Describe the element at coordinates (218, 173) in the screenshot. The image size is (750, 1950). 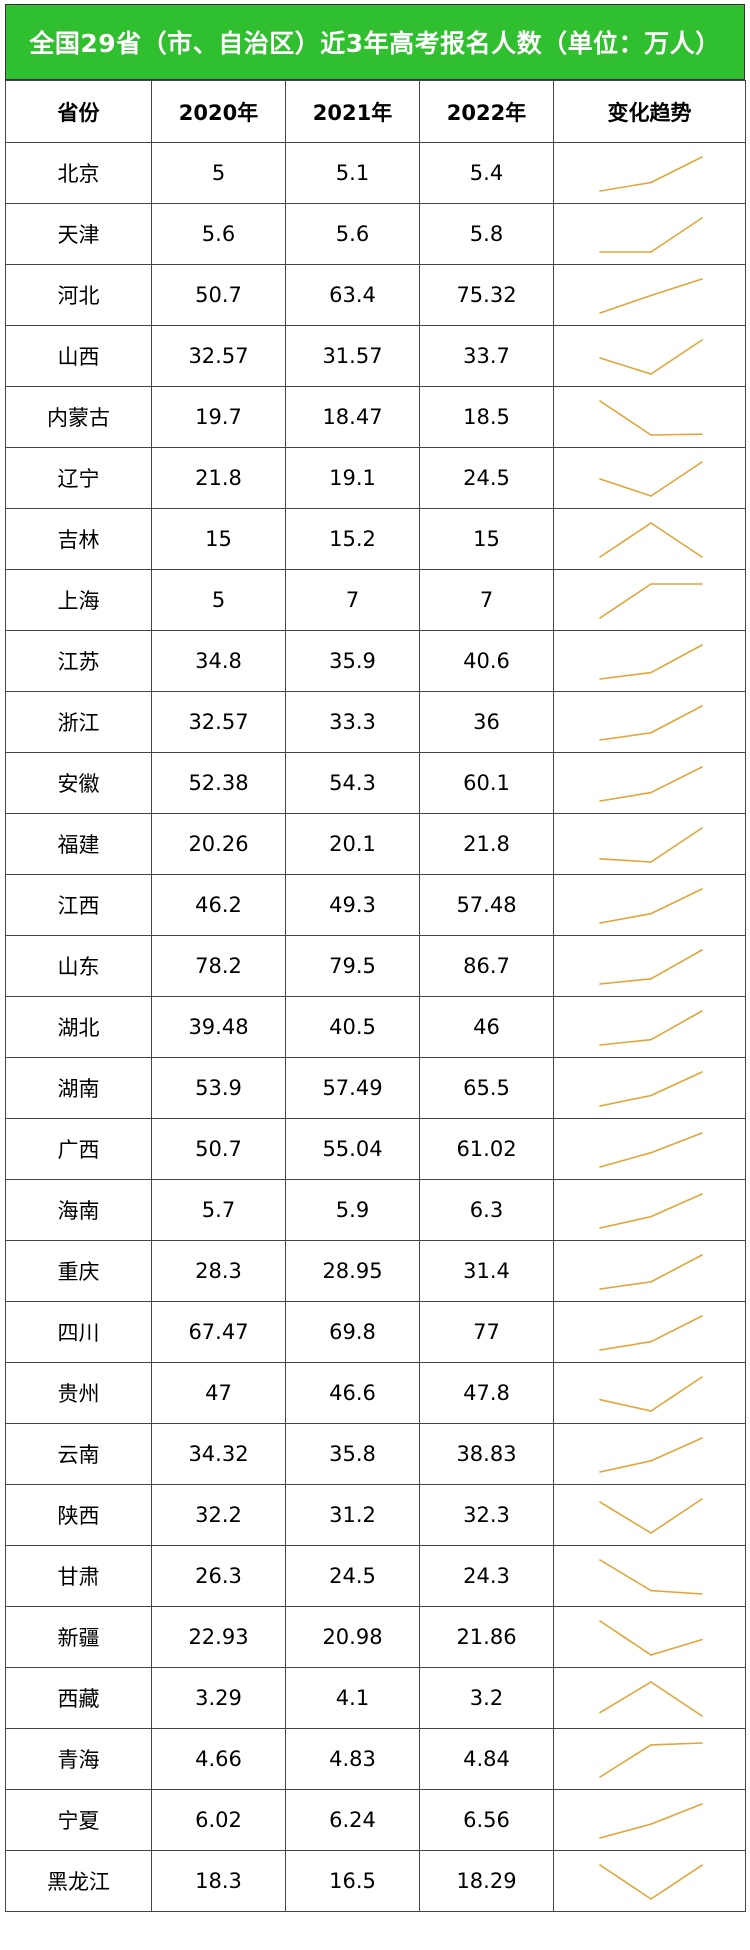
I see `value-2020-cell: 5` at that location.